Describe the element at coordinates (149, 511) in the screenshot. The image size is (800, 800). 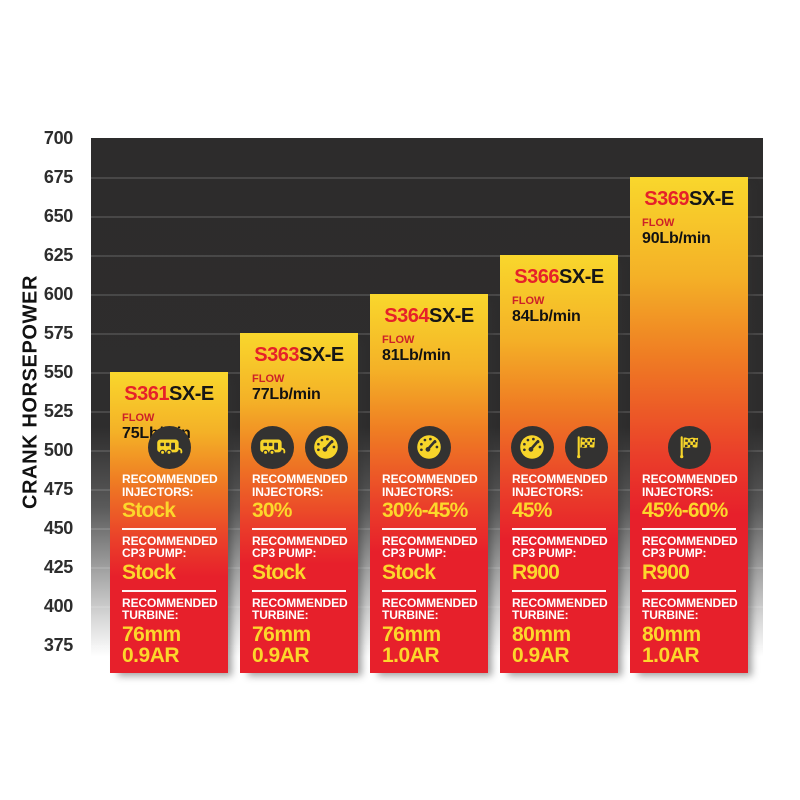
I see `injectors-value: Stock` at that location.